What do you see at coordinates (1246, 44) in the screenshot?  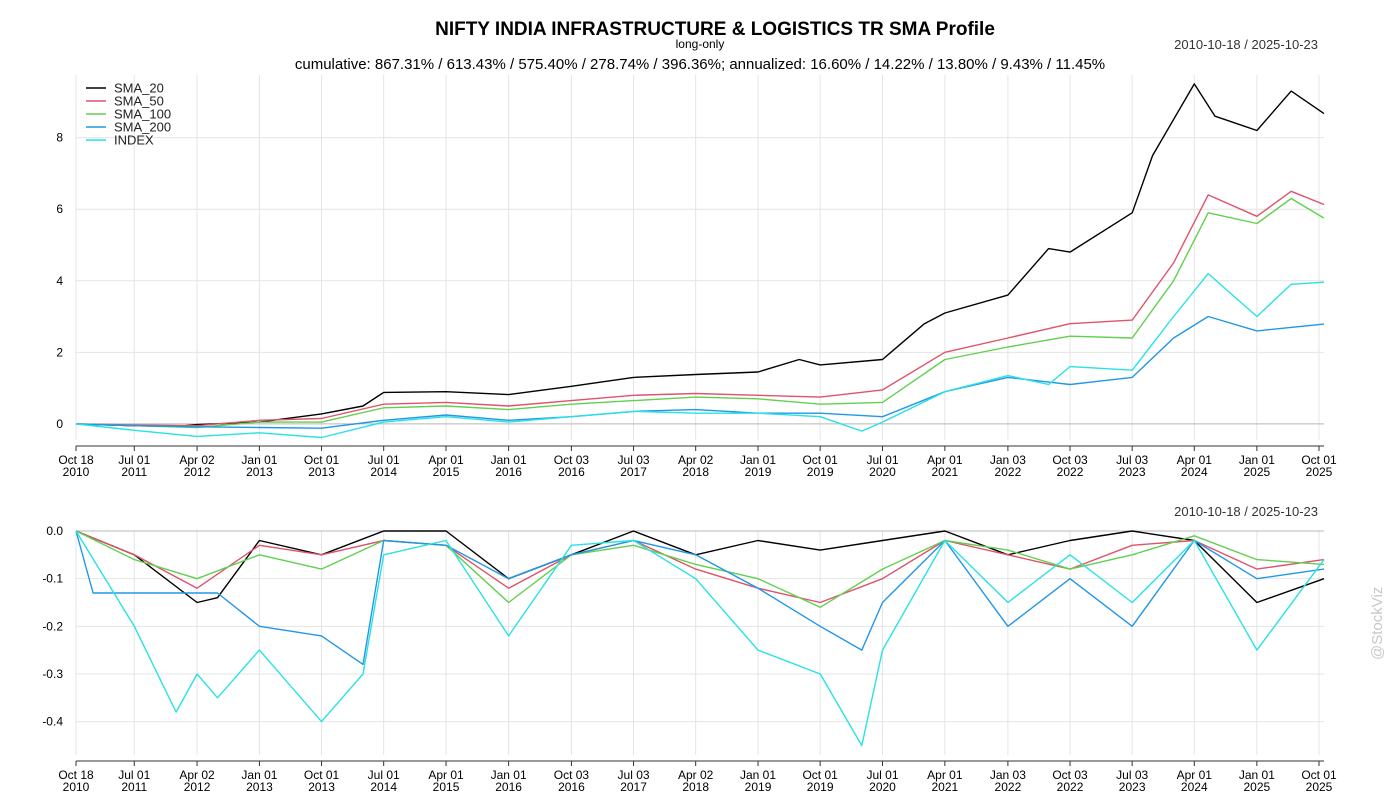 I see `top-date-range: 2010-10-18 / 2025-10-23` at bounding box center [1246, 44].